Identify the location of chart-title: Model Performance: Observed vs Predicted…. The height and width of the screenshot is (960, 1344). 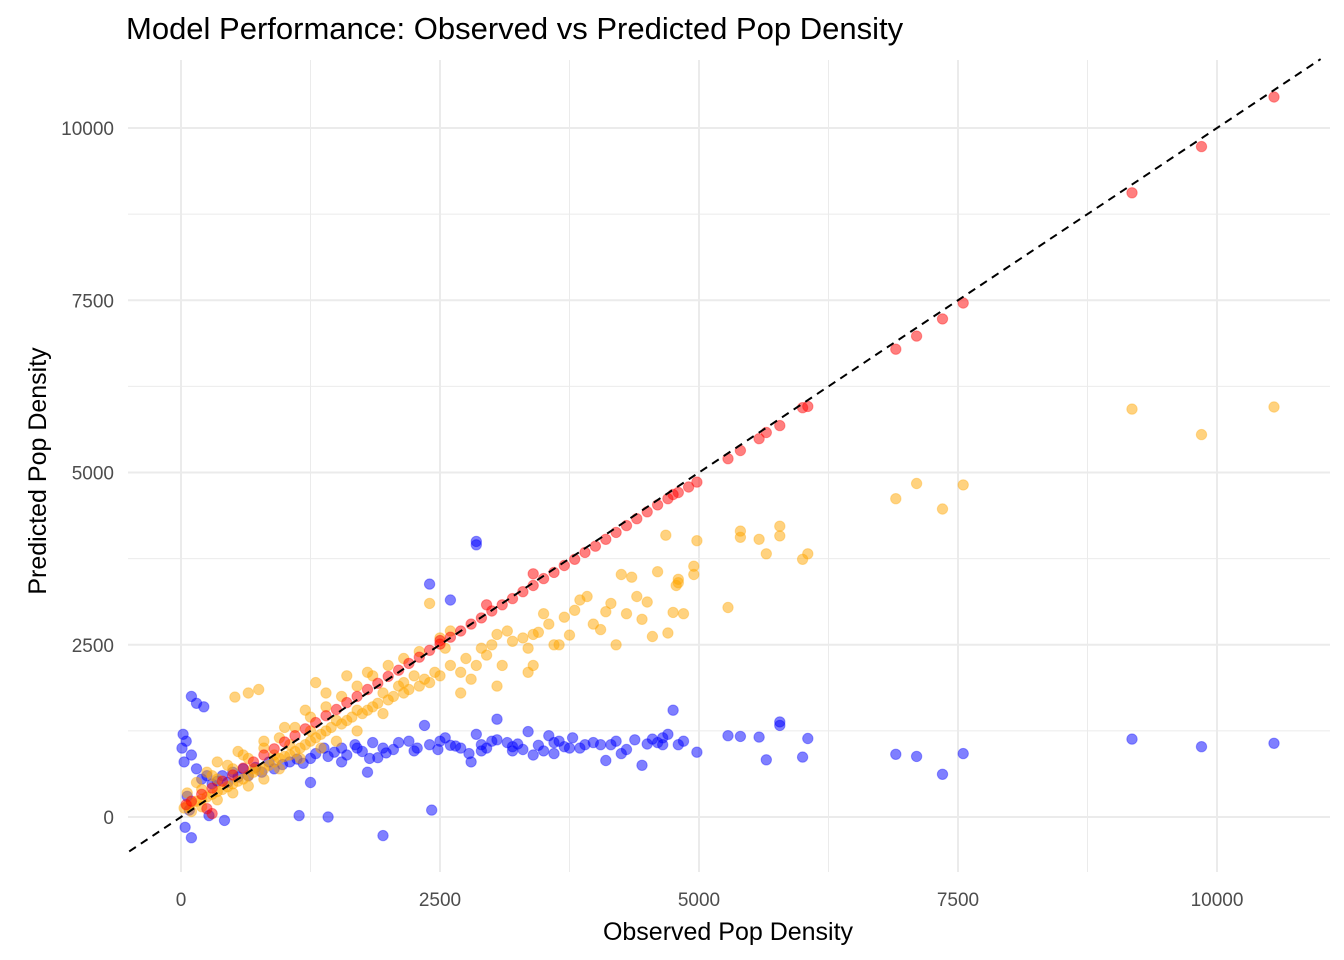
(515, 28).